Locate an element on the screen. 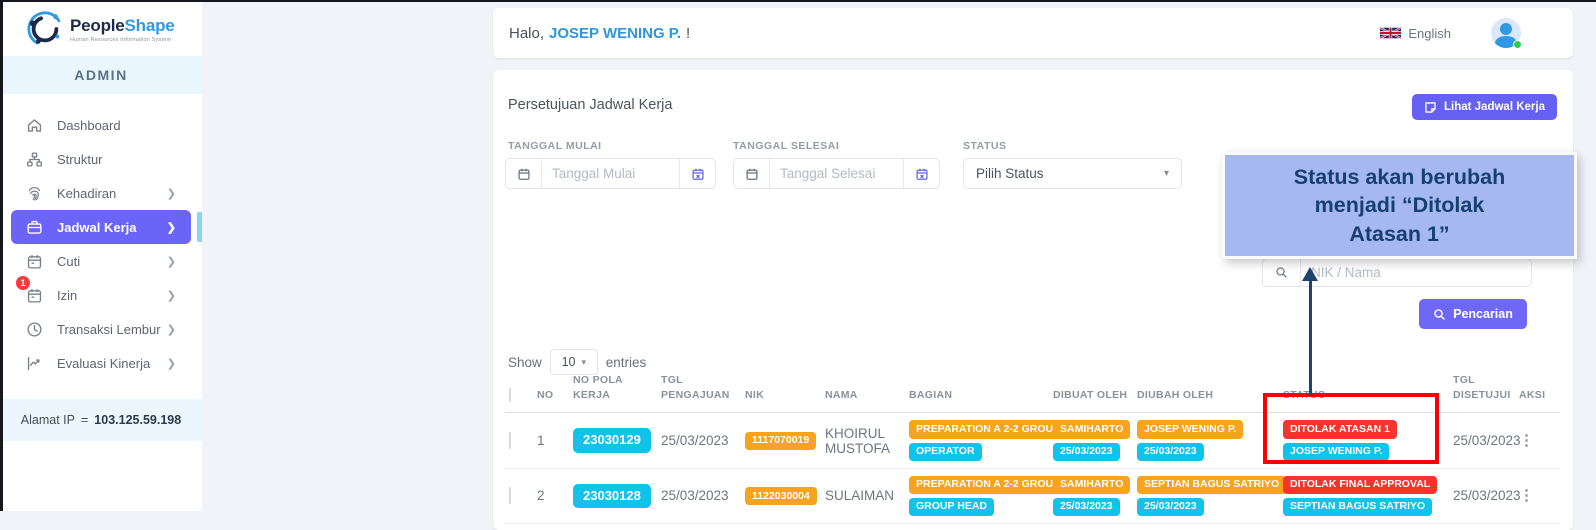 This screenshot has width=1596, height=530. sidebar-item-dashboard: Dashboard is located at coordinates (101, 125).